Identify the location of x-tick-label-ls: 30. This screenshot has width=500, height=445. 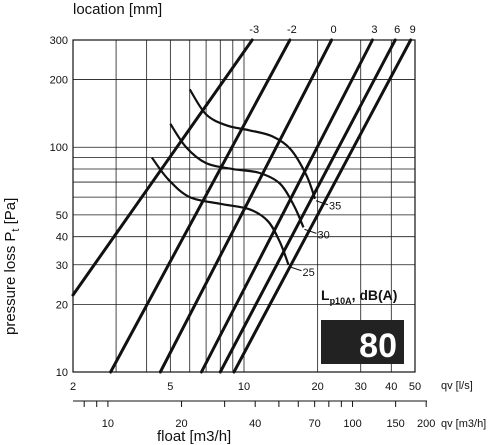
(361, 387).